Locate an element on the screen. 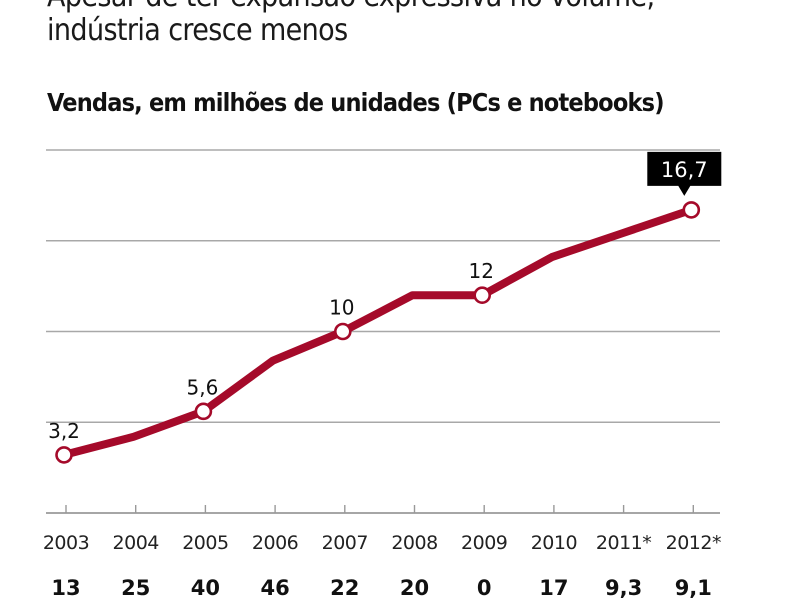  x-tick-label: 2011* is located at coordinates (623, 543).